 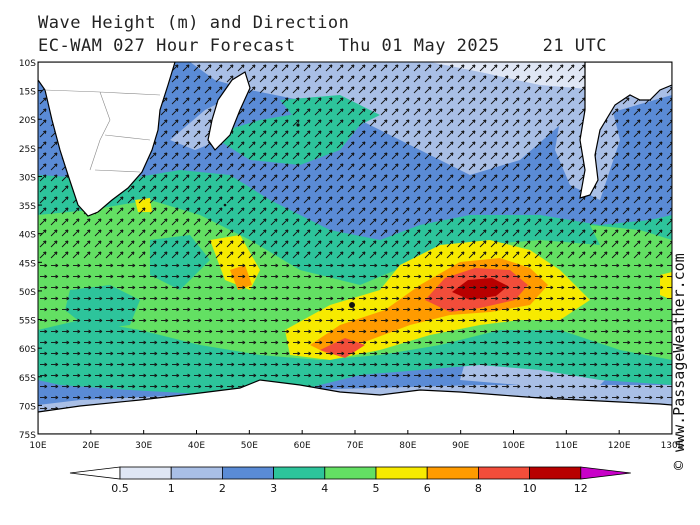 I want to click on legend-tick-label: 4, so click(x=324, y=488).